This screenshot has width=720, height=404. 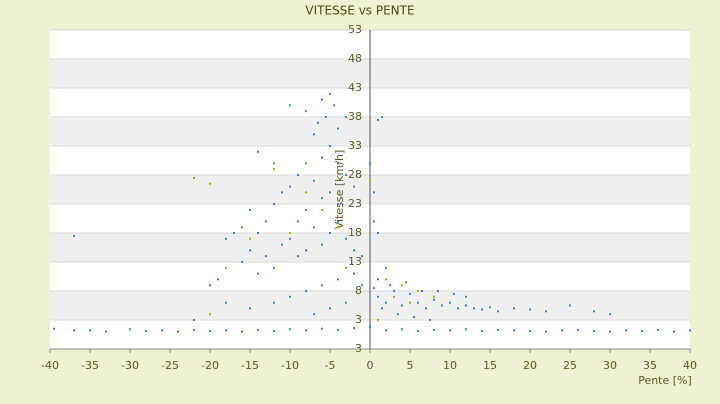 I want to click on x-tick-label: 30, so click(x=610, y=365).